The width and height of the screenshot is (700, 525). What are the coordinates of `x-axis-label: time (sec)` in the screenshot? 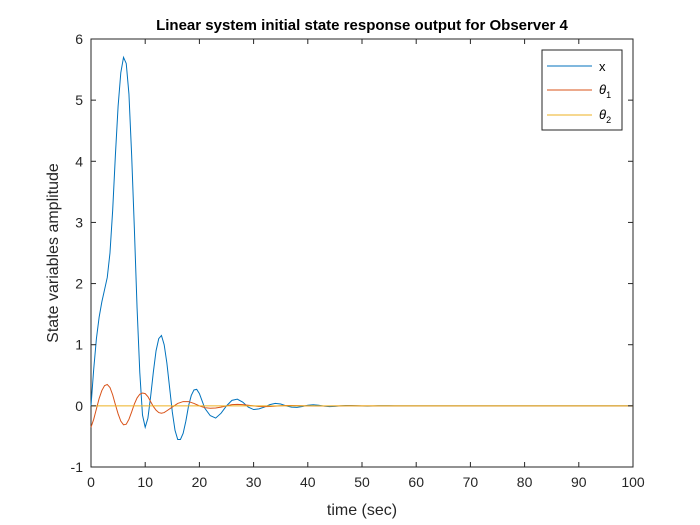 It's located at (362, 510).